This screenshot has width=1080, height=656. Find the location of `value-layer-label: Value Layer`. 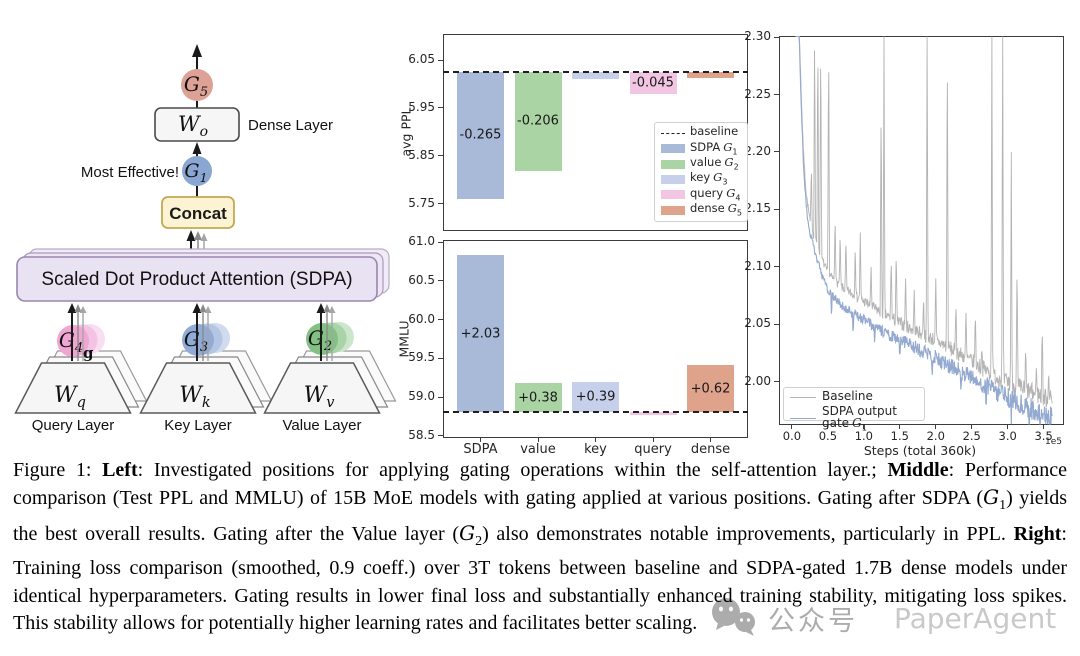

value-layer-label: Value Layer is located at coordinates (322, 425).